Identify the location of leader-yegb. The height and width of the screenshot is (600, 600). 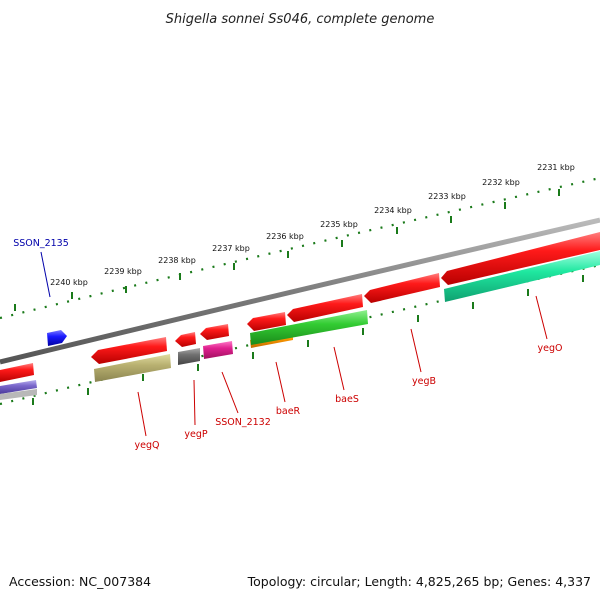
(416, 350).